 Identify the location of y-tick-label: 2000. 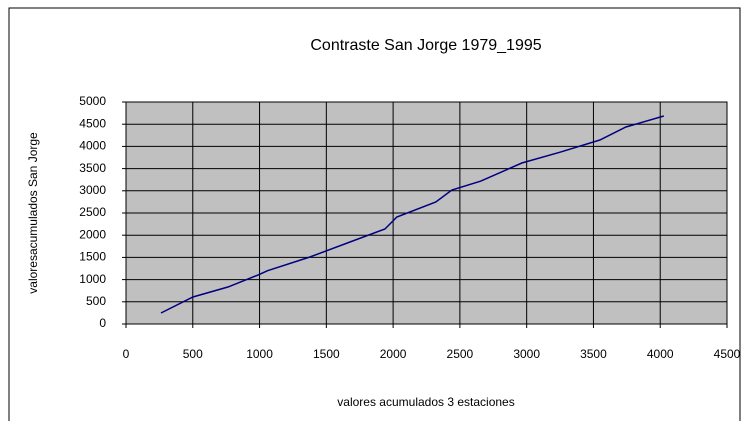
(92, 234).